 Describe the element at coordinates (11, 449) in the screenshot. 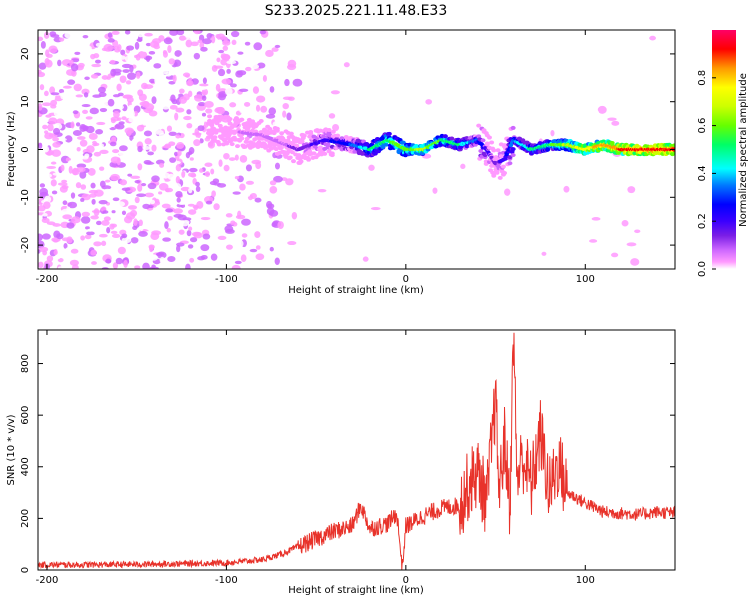

I see `snr-y-label: SNR (10 * v/v)` at that location.